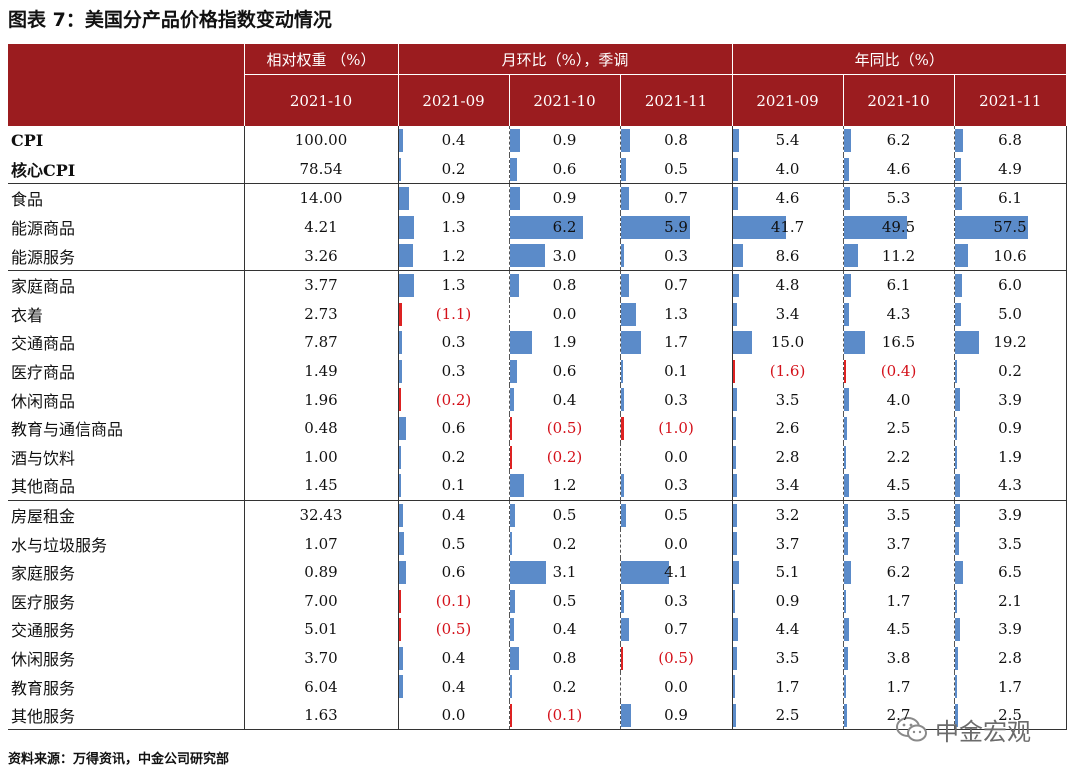 The width and height of the screenshot is (1080, 775). What do you see at coordinates (537, 457) in the screenshot?
I see `table-row: 酒与饮料 1.00 0.2 (0.2) 0.0 2.8 2.2 1.9` at bounding box center [537, 457].